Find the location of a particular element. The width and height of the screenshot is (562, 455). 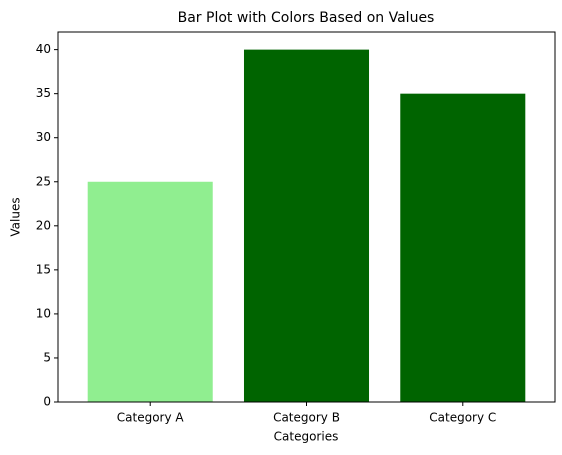

x-tick-label: Category C is located at coordinates (462, 418).